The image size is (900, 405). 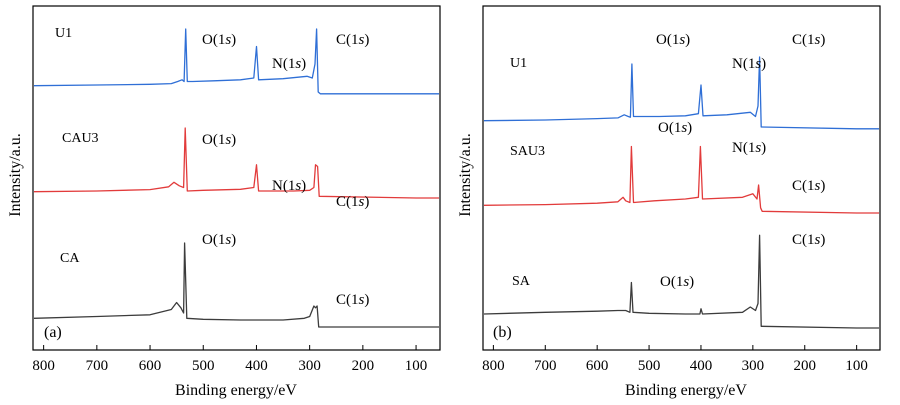 What do you see at coordinates (70, 258) in the screenshot?
I see `series-name-0-2: CA` at bounding box center [70, 258].